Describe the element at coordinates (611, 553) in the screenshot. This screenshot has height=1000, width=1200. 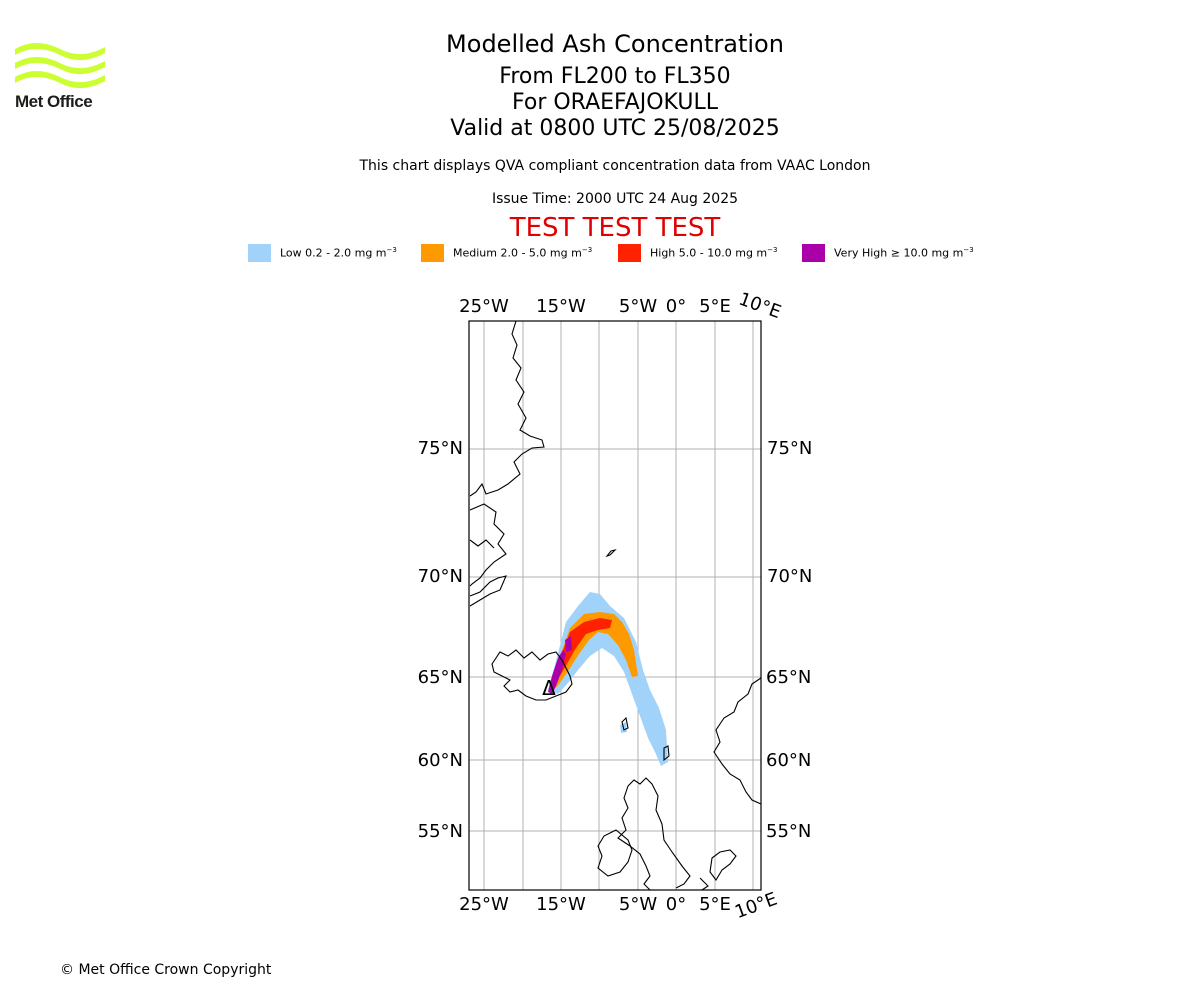
I see `coastline-jan-mayen` at that location.